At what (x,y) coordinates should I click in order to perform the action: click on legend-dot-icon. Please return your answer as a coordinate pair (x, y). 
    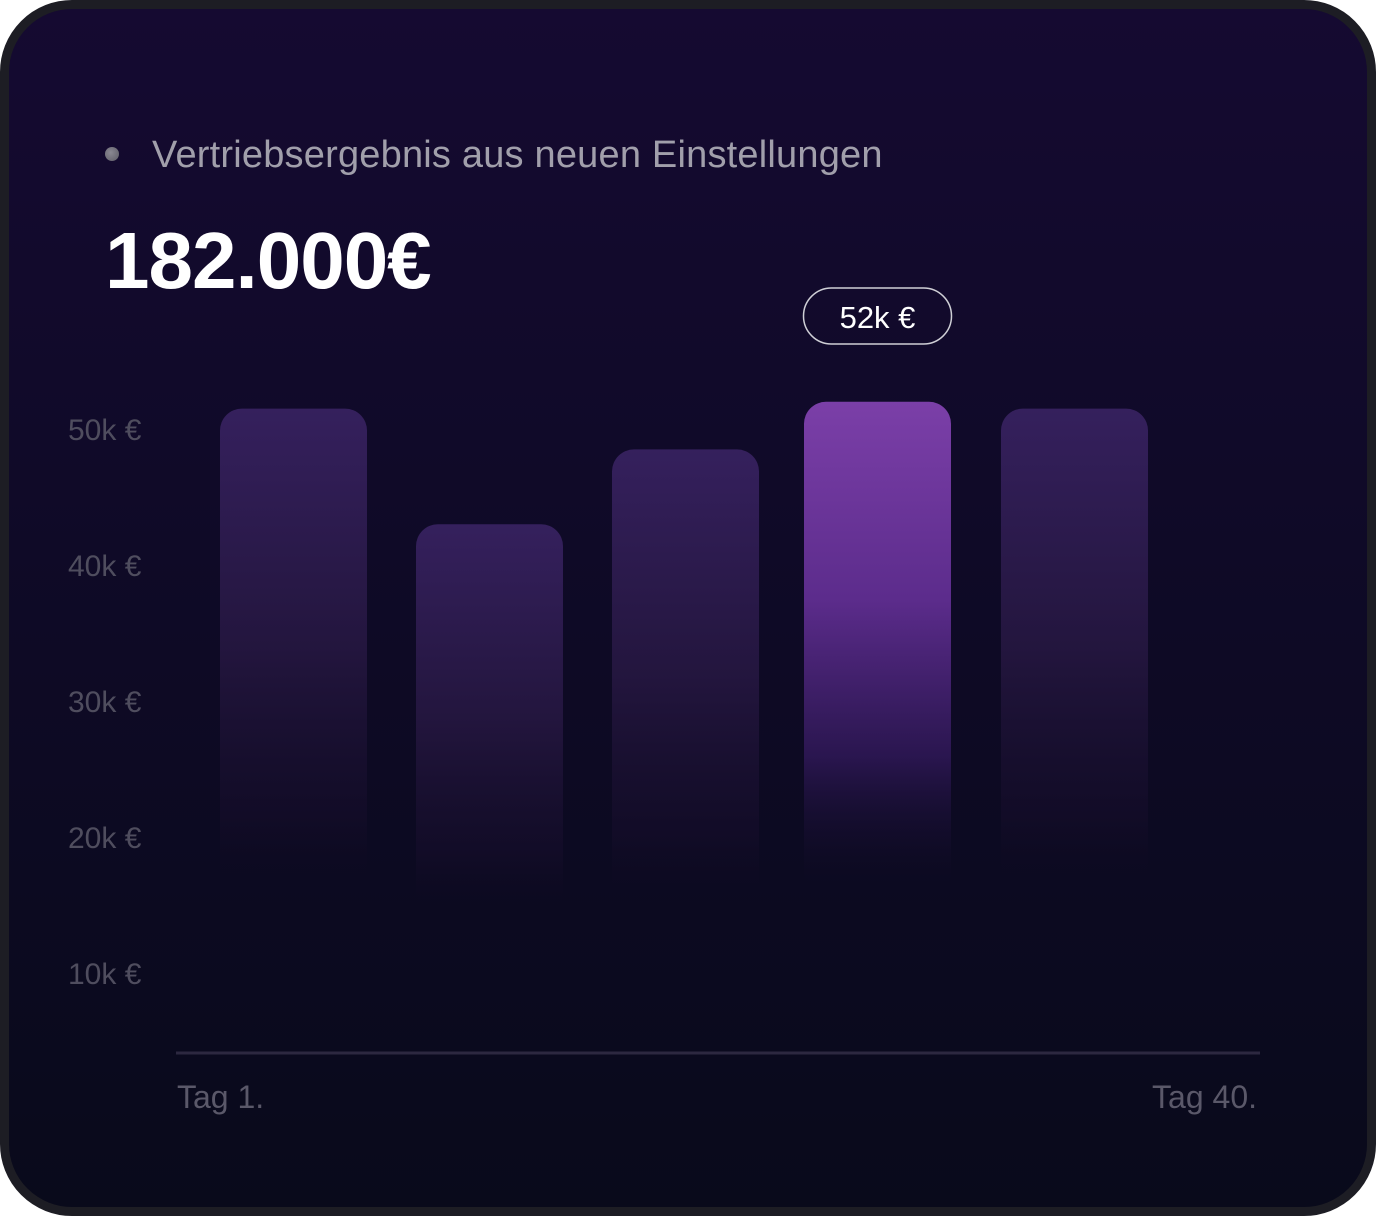
    Looking at the image, I should click on (112, 154).